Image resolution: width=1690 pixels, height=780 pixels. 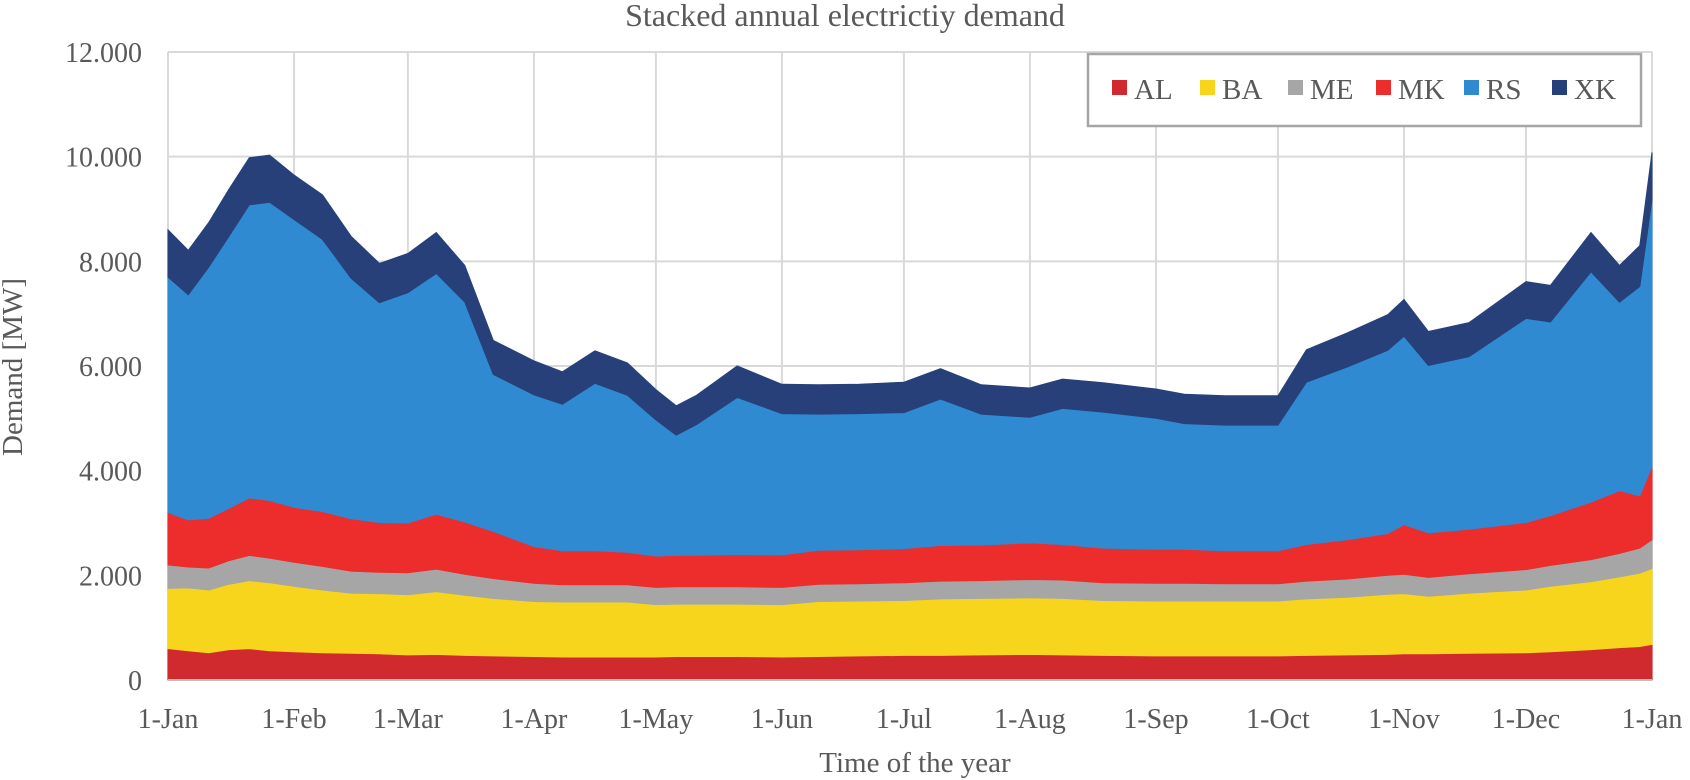 What do you see at coordinates (1404, 719) in the screenshot?
I see `x-tick-label: 1-Nov` at bounding box center [1404, 719].